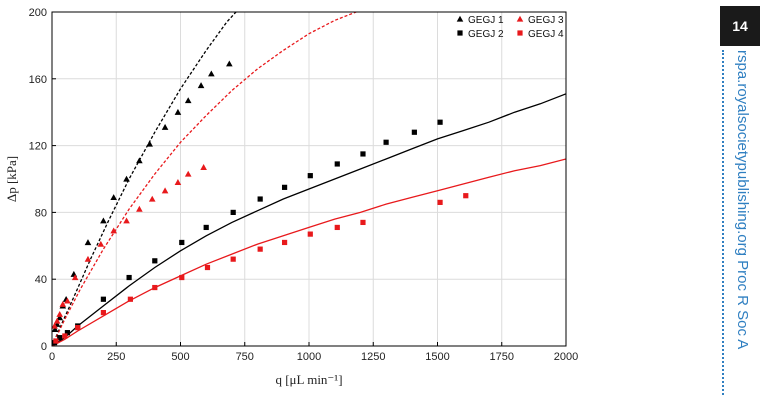  What do you see at coordinates (546, 34) in the screenshot?
I see `legend-label: GEGJ 4` at bounding box center [546, 34].